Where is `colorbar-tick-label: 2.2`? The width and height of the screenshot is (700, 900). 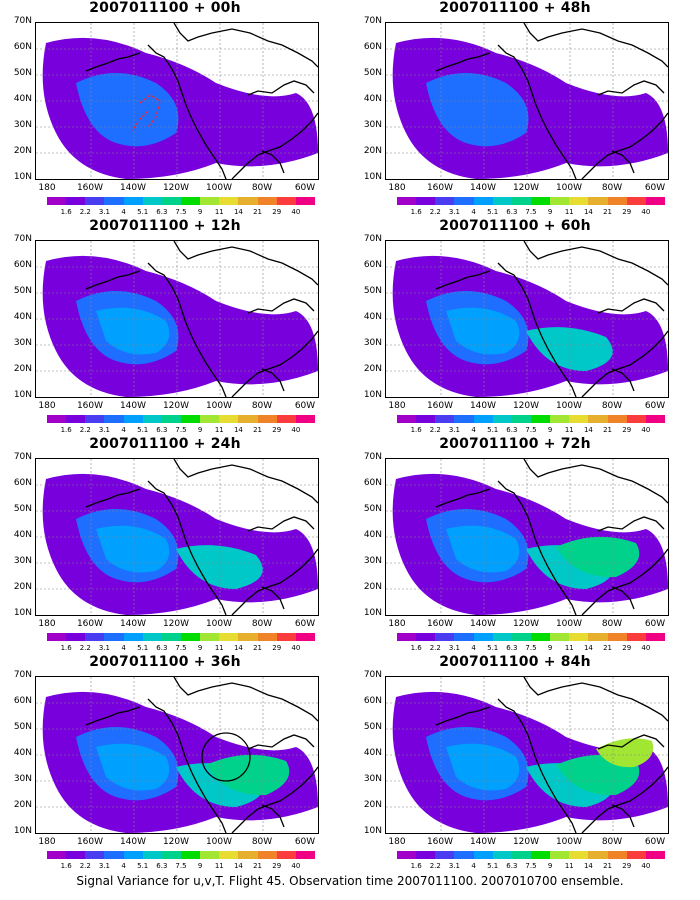
colorbar-tick-label: 2.2 is located at coordinates (435, 212).